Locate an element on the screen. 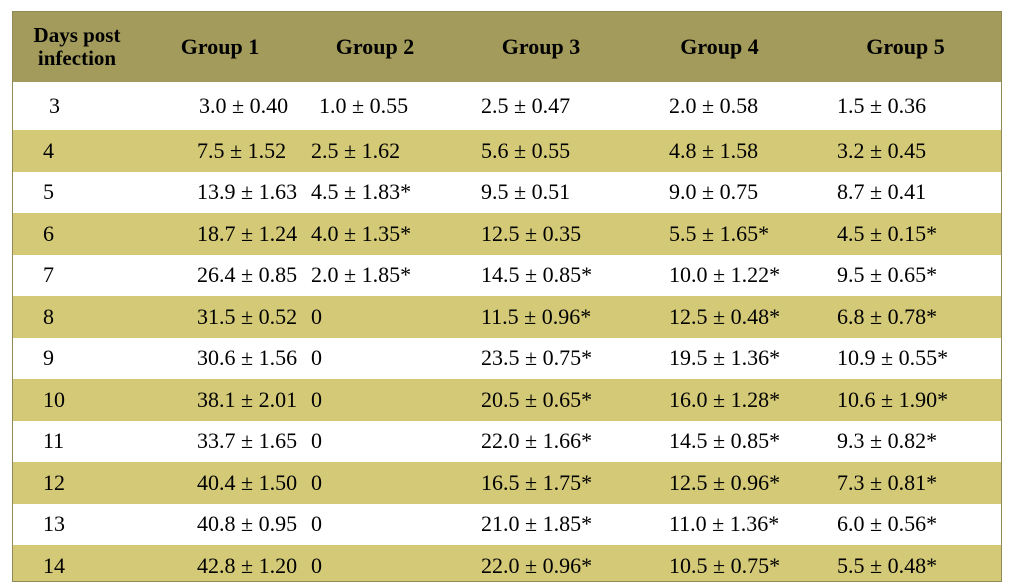  cell-day: 13 is located at coordinates (54, 524).